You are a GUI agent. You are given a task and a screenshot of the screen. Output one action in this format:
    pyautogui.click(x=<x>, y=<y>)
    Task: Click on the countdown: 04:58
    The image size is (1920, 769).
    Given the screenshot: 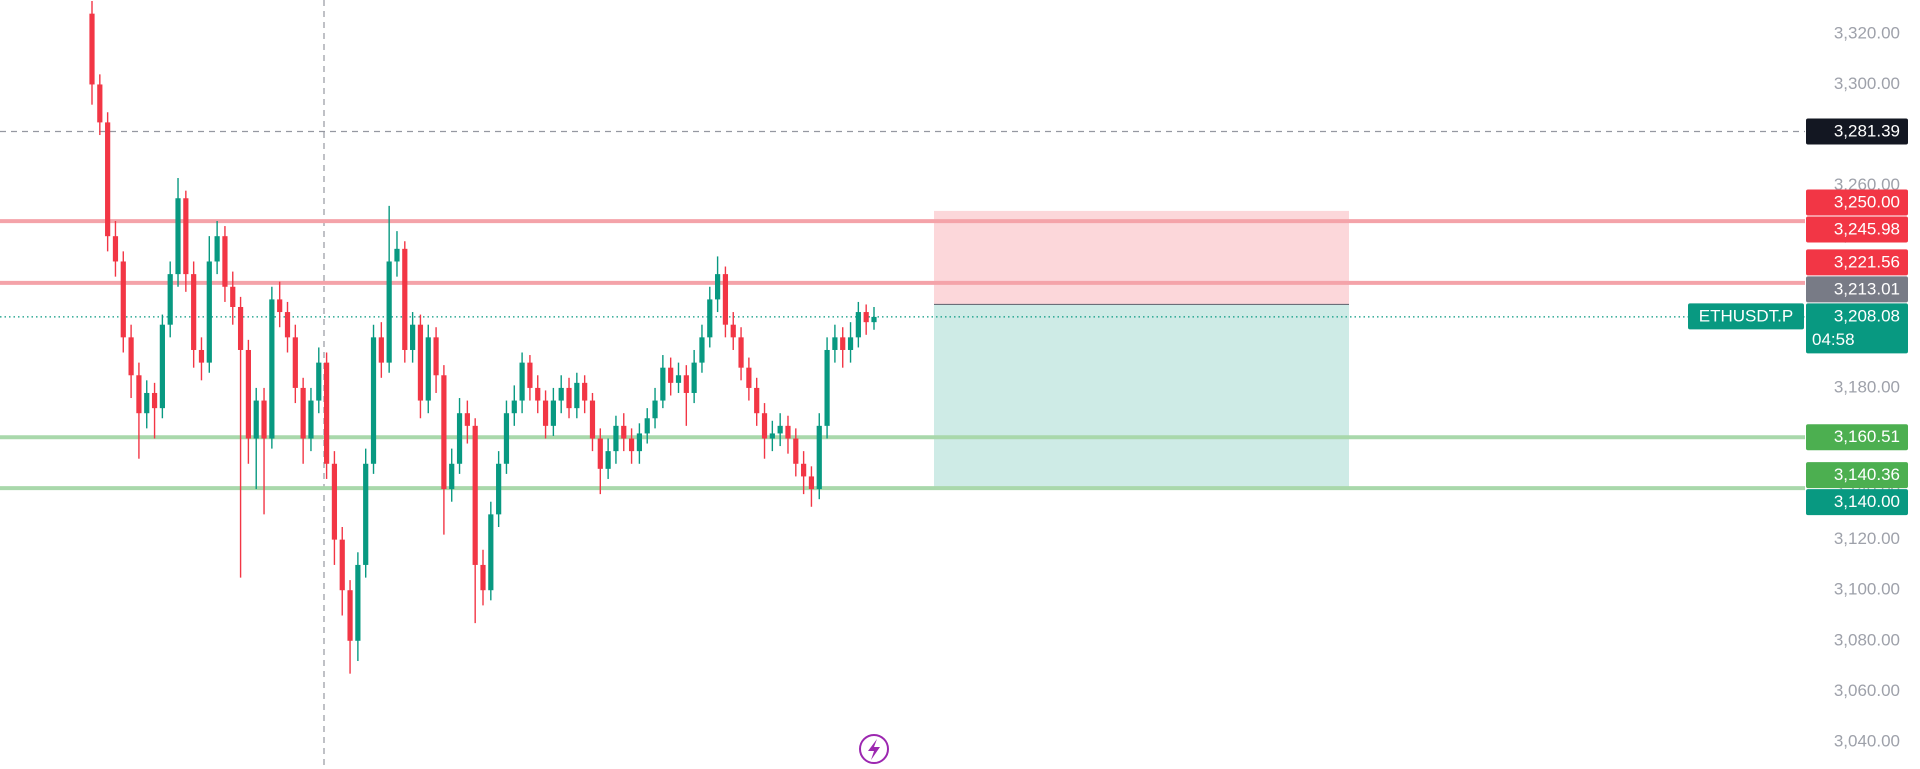 What is the action you would take?
    pyautogui.click(x=1833, y=339)
    